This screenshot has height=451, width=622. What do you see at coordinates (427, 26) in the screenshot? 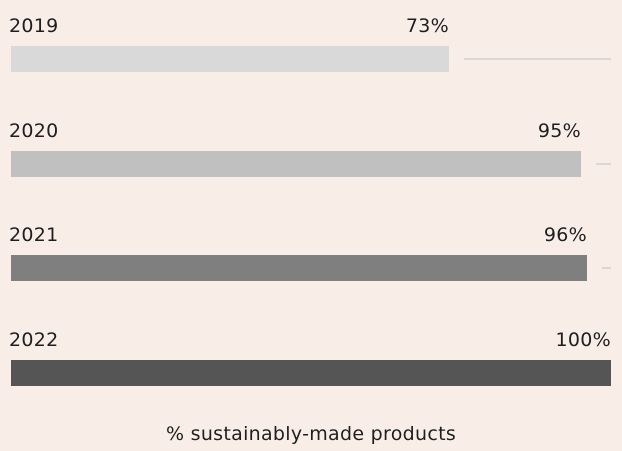
I see `value-label: 73%` at bounding box center [427, 26].